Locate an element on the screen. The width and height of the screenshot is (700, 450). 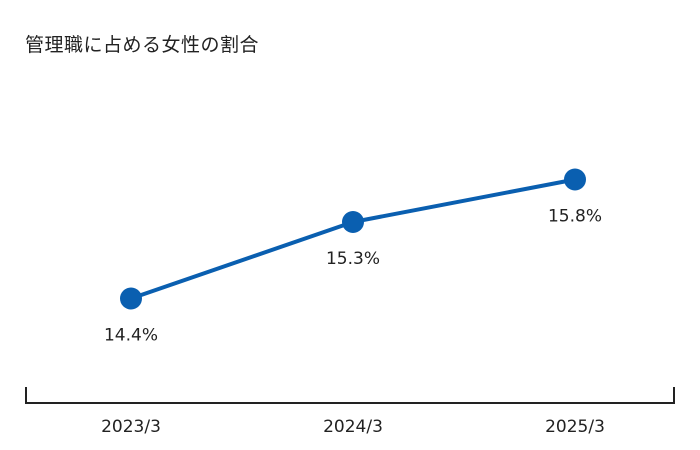
chart-title: 管理職に占める女性の割合 is located at coordinates (142, 45).